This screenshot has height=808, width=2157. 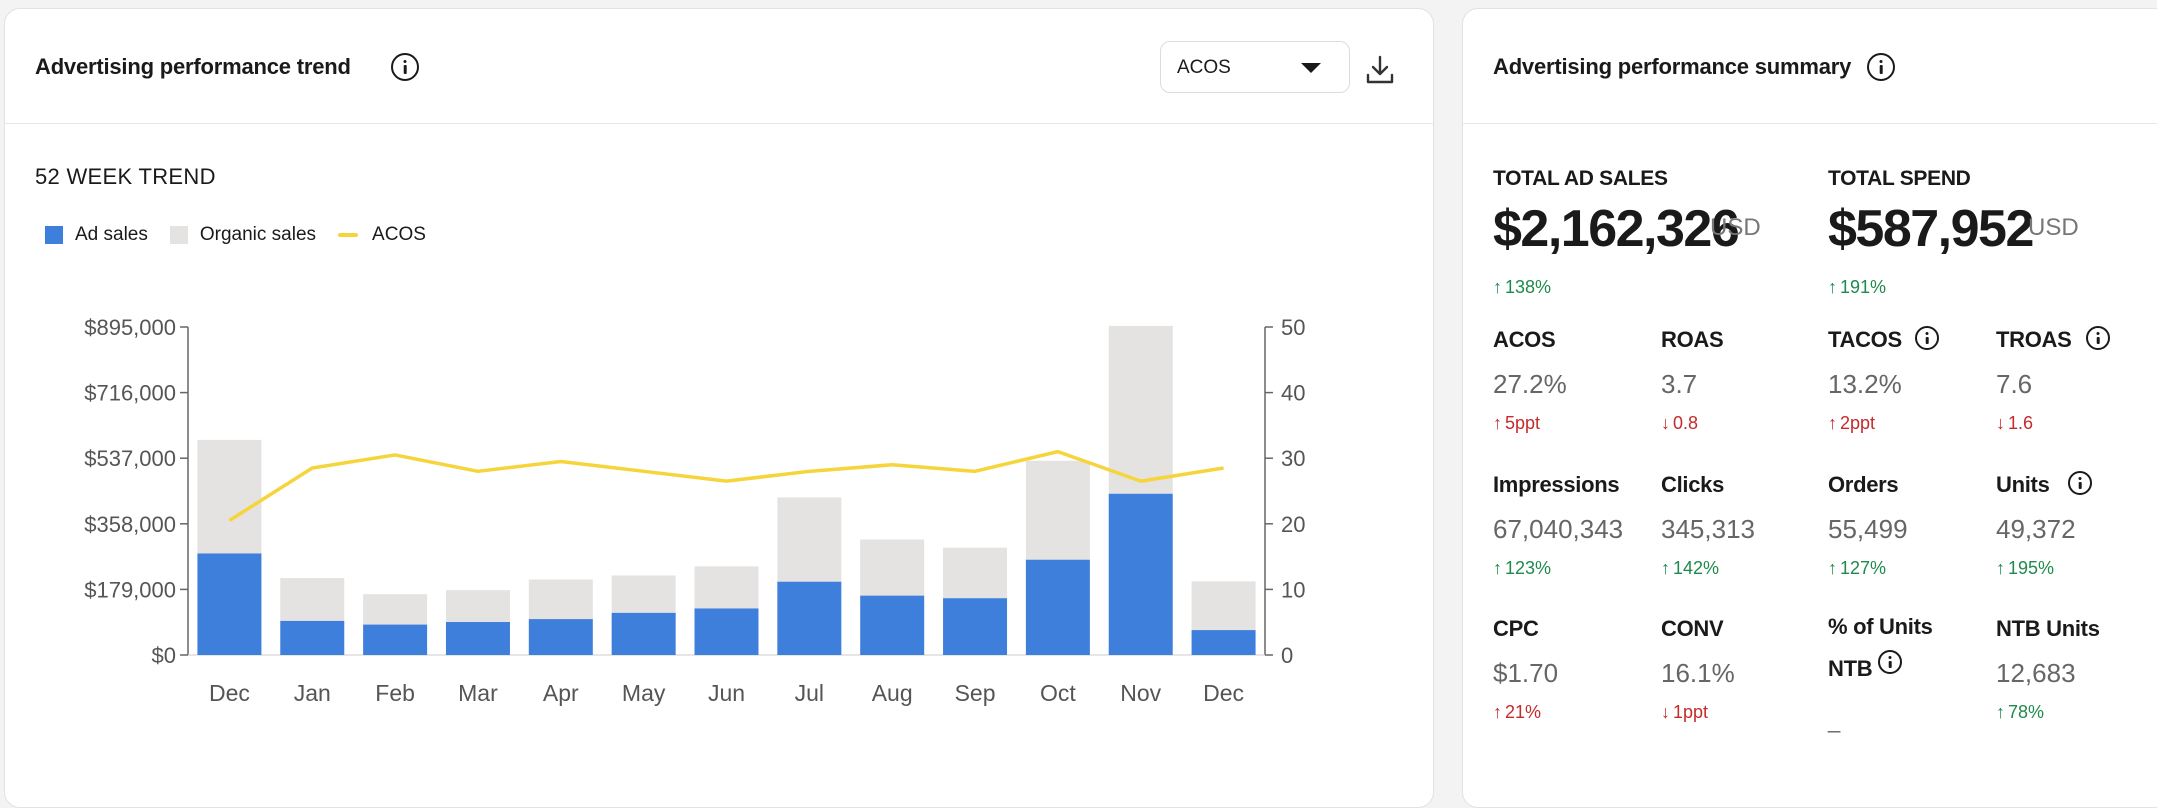 I want to click on metric-delta: ↓0.8, so click(x=1679, y=423).